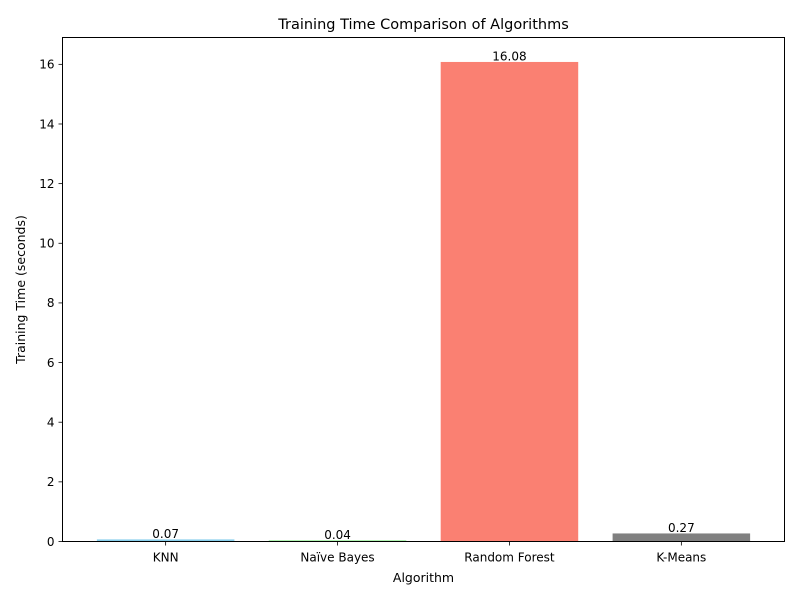 The width and height of the screenshot is (800, 600). What do you see at coordinates (681, 558) in the screenshot?
I see `x-tick-label: K-Means` at bounding box center [681, 558].